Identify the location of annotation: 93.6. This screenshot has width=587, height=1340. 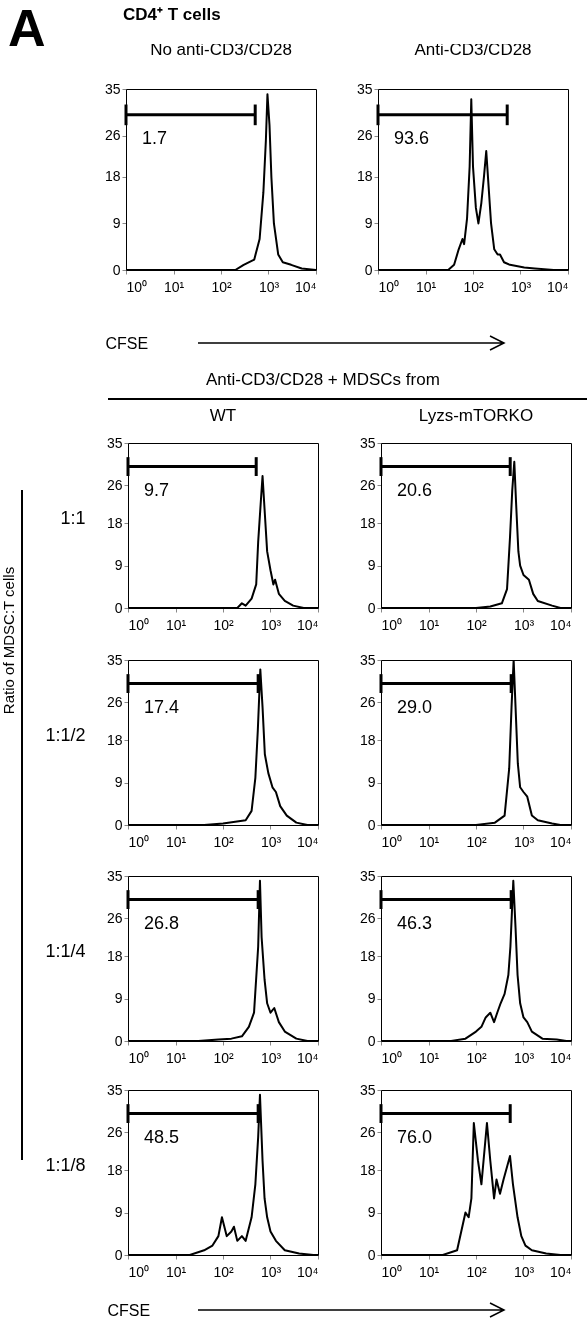
(412, 137).